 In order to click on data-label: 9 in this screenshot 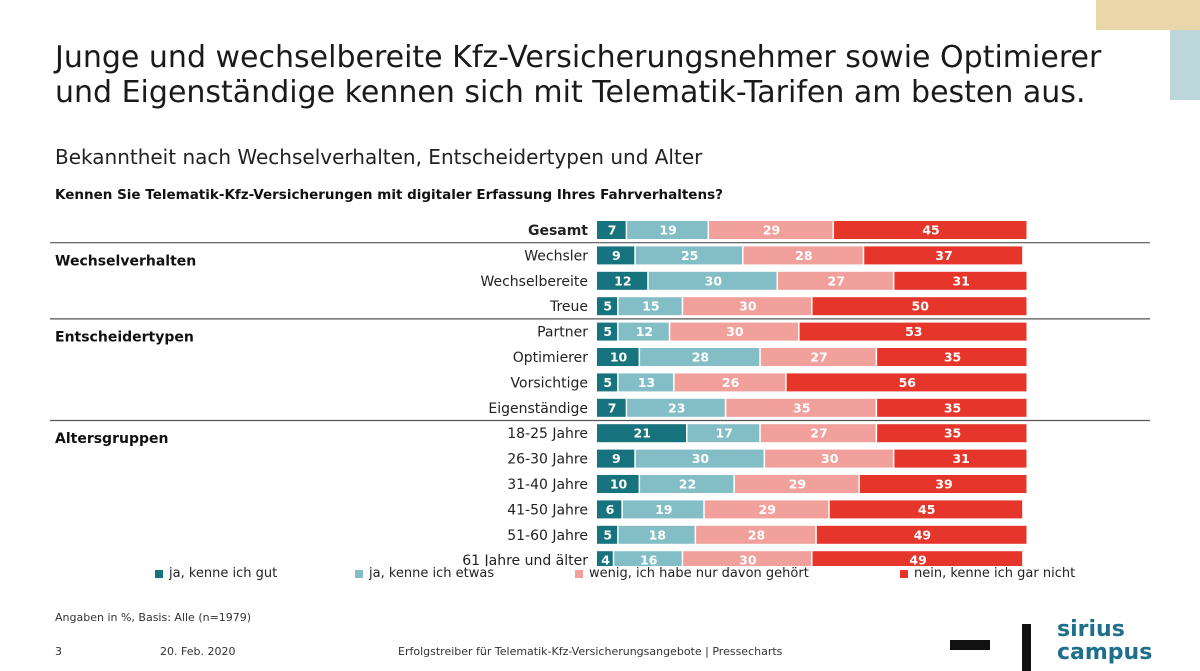, I will do `click(616, 458)`.